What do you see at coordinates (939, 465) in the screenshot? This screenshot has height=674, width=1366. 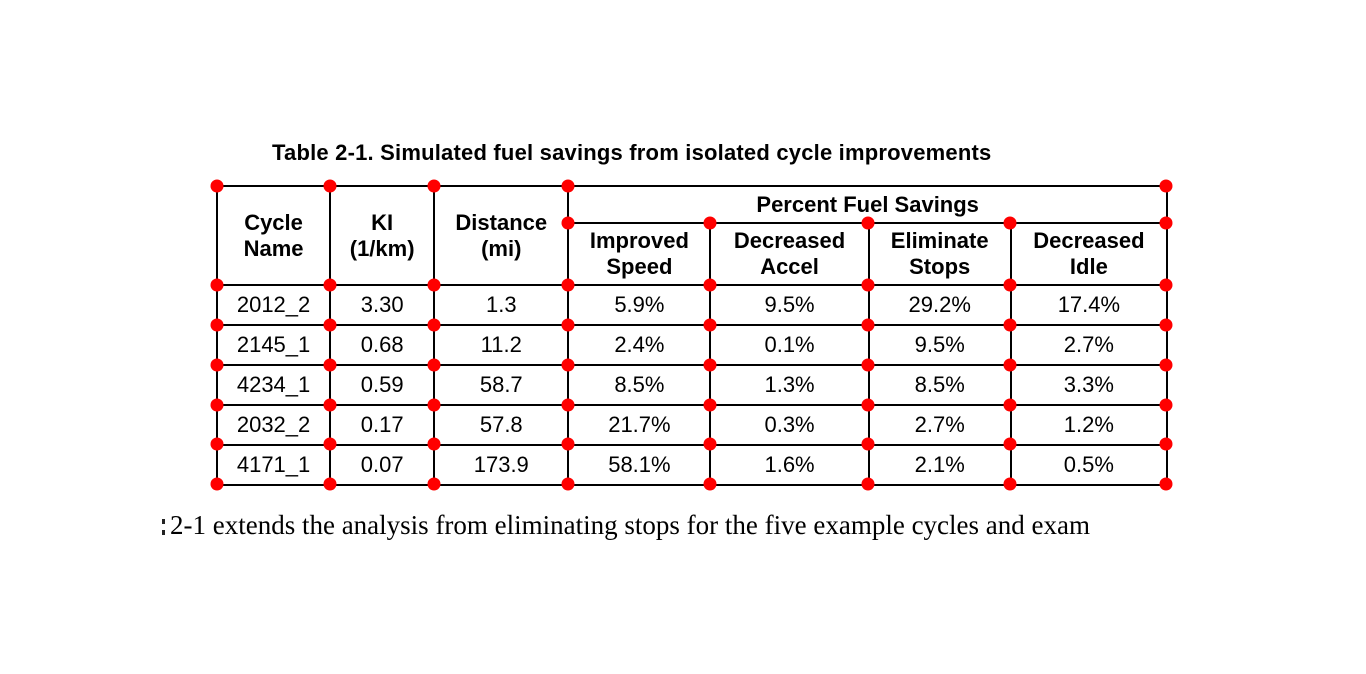 I see `table-cell: 2.1%` at bounding box center [939, 465].